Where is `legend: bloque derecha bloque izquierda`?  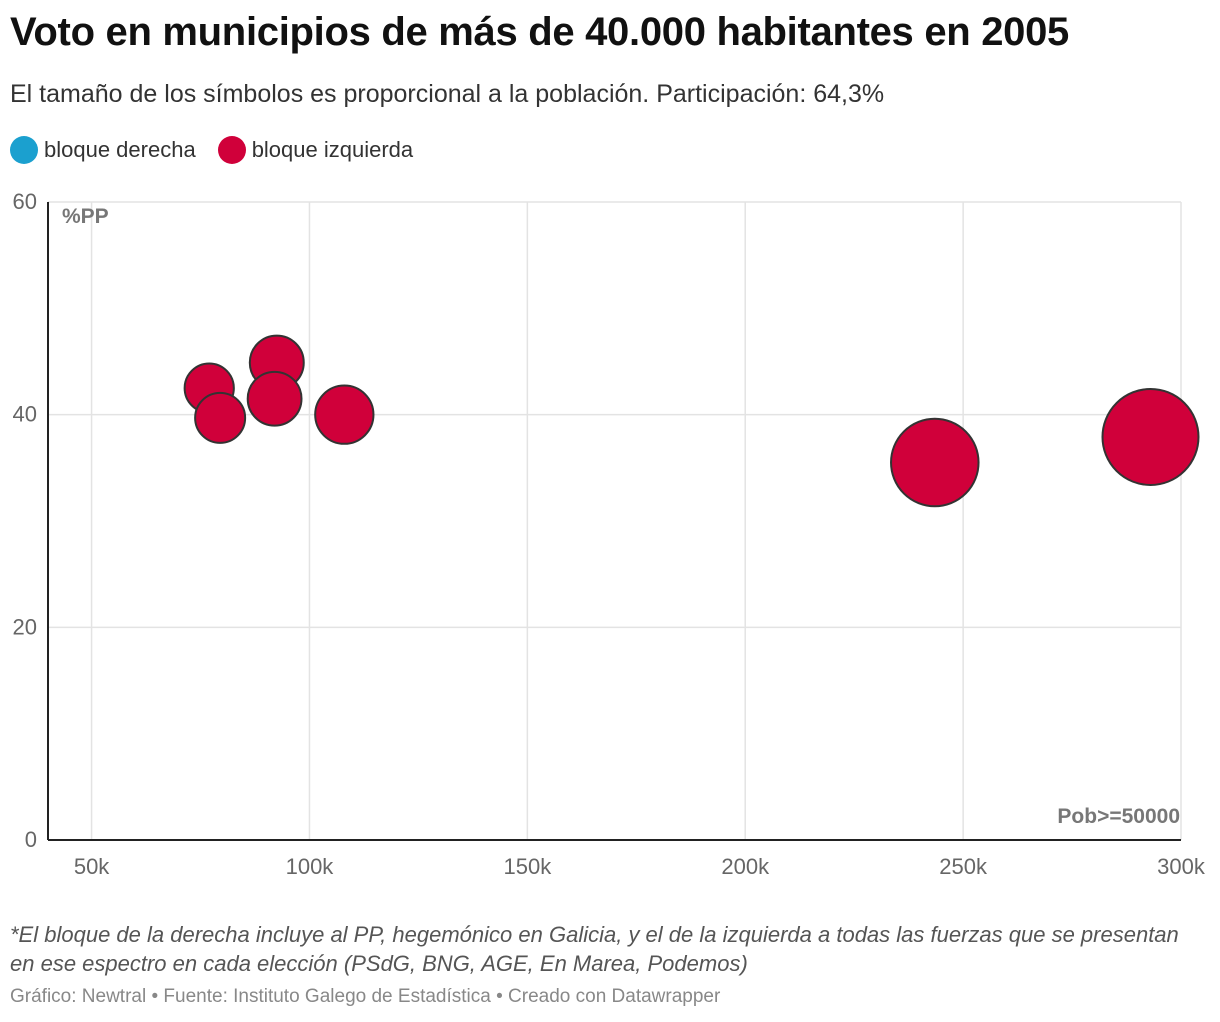 legend: bloque derecha bloque izquierda is located at coordinates (222, 150).